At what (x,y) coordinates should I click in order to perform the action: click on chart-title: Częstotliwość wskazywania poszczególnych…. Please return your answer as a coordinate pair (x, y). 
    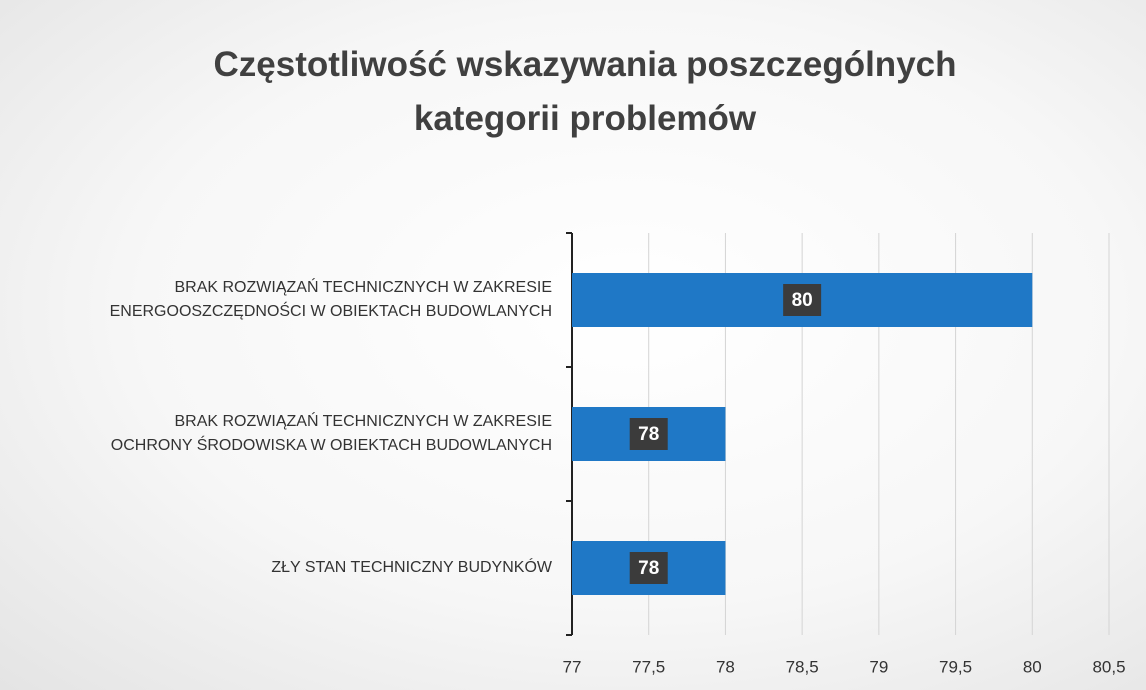
    Looking at the image, I should click on (585, 91).